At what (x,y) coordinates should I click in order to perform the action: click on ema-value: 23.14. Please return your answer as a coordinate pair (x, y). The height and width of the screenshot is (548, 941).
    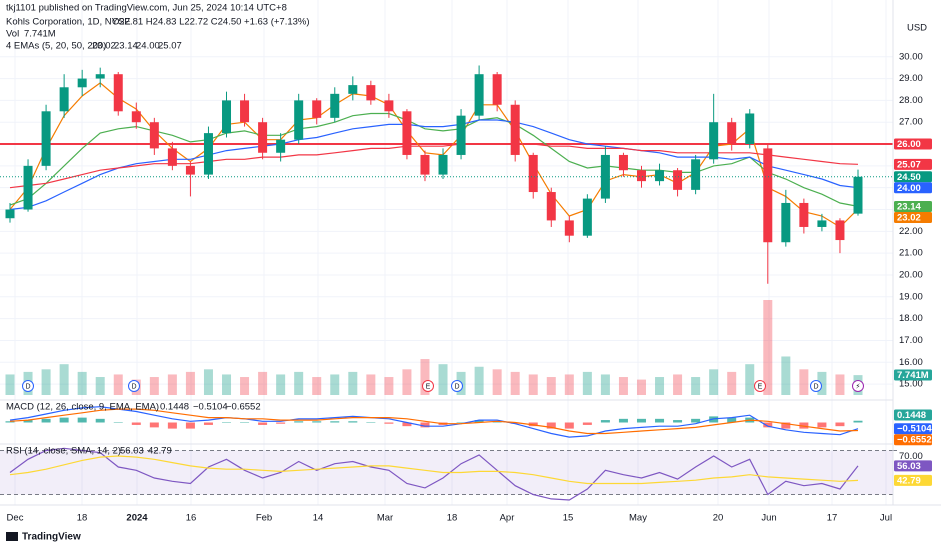
    Looking at the image, I should click on (126, 46).